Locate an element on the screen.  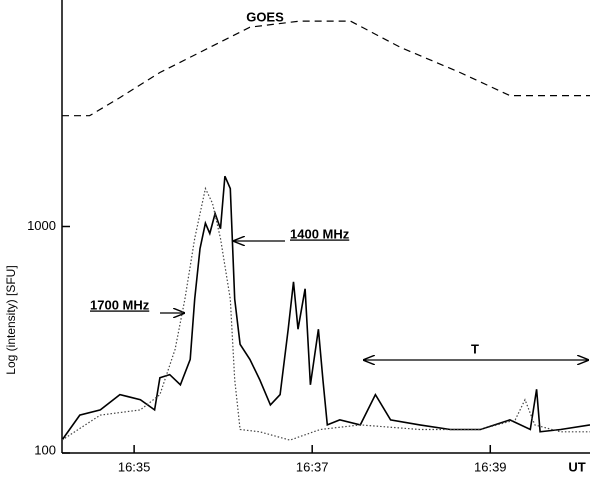
y-tick-label: 1000 is located at coordinates (41, 225).